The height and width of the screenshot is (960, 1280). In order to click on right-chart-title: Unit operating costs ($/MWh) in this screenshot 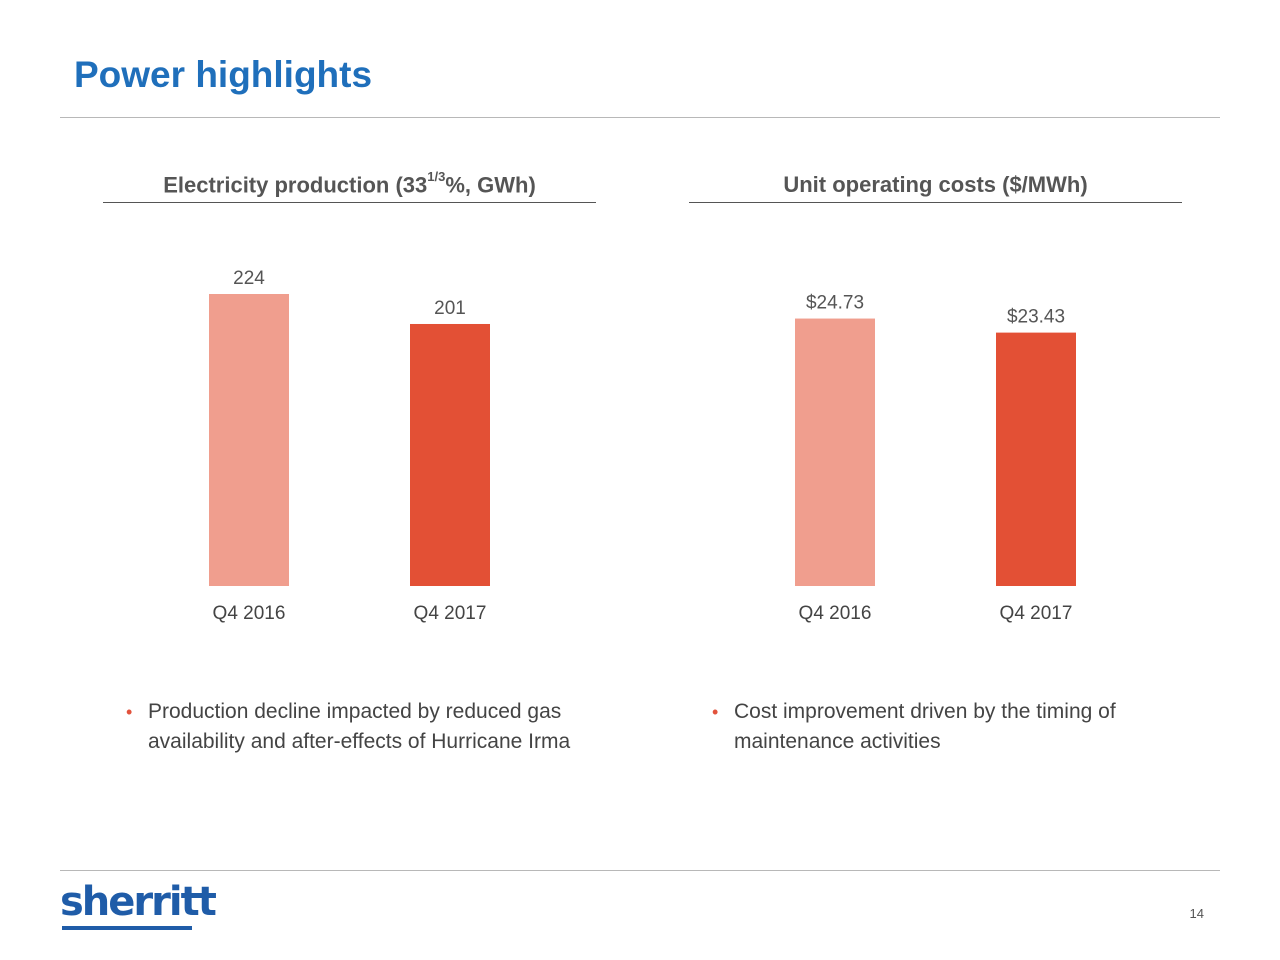, I will do `click(935, 184)`.